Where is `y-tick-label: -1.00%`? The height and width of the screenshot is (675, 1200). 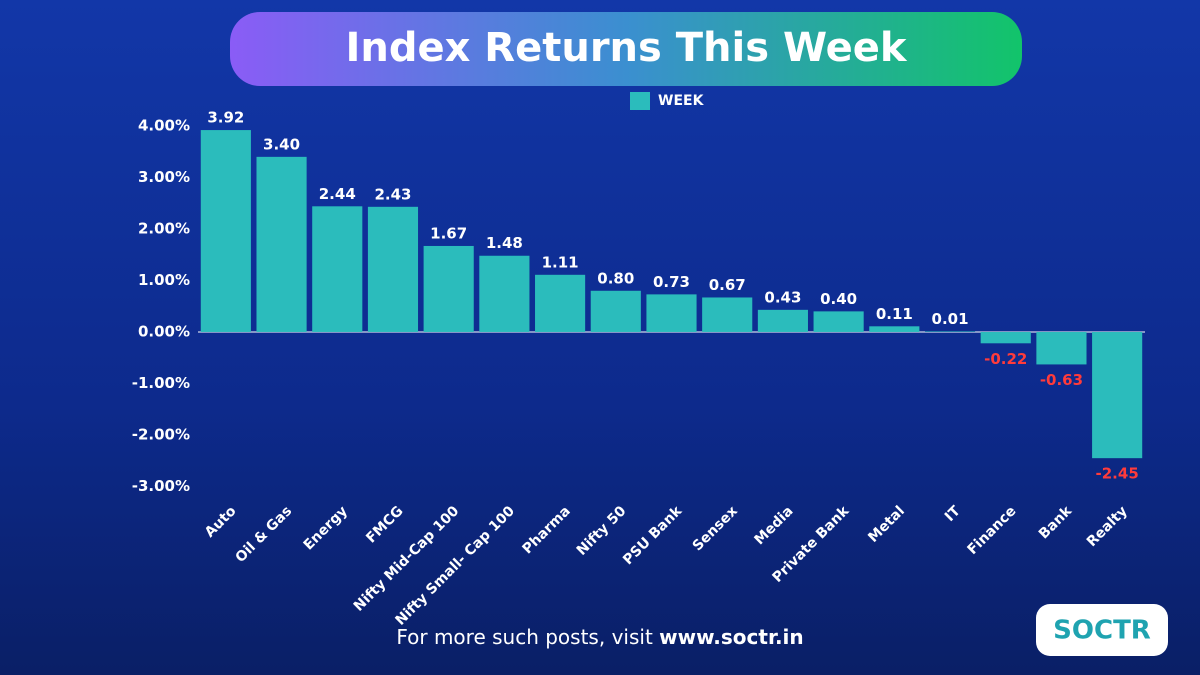
y-tick-label: -1.00% is located at coordinates (161, 383).